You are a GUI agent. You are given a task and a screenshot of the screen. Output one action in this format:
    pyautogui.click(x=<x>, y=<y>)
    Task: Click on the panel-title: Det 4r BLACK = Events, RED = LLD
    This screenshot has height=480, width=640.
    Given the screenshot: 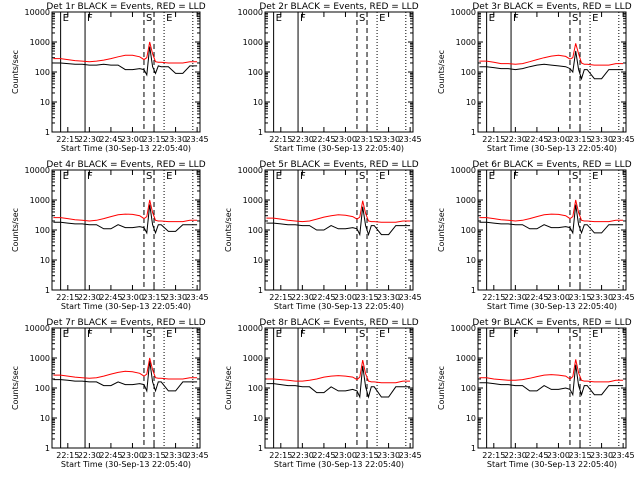 What is the action you would take?
    pyautogui.click(x=125, y=165)
    